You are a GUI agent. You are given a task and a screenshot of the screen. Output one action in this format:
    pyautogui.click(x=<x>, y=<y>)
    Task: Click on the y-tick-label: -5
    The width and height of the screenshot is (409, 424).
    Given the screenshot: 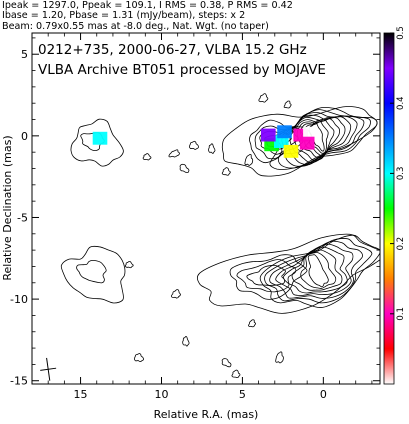 What is the action you would take?
    pyautogui.click(x=22, y=217)
    